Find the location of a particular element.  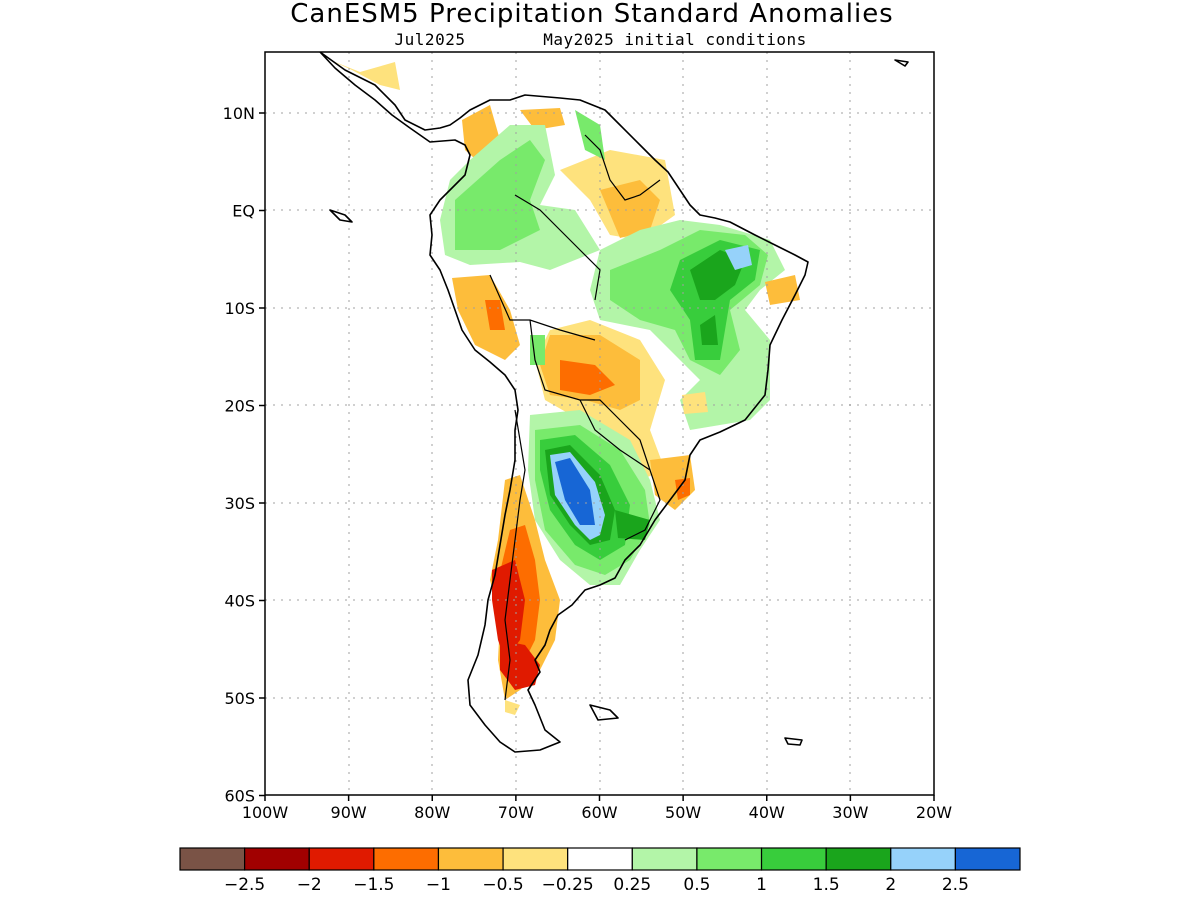

lat-label: EQ is located at coordinates (243, 211).